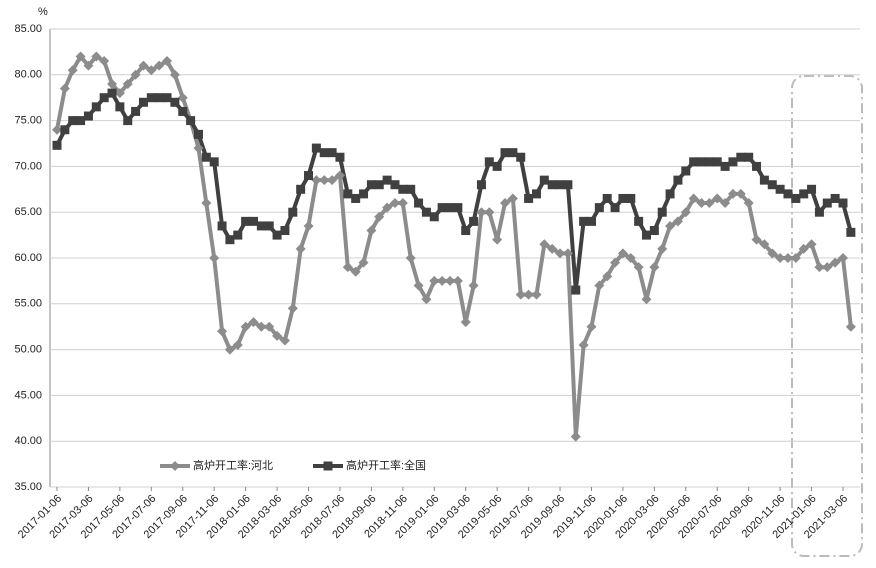  What do you see at coordinates (28, 304) in the screenshot?
I see `y-tick-label: 55.00` at bounding box center [28, 304].